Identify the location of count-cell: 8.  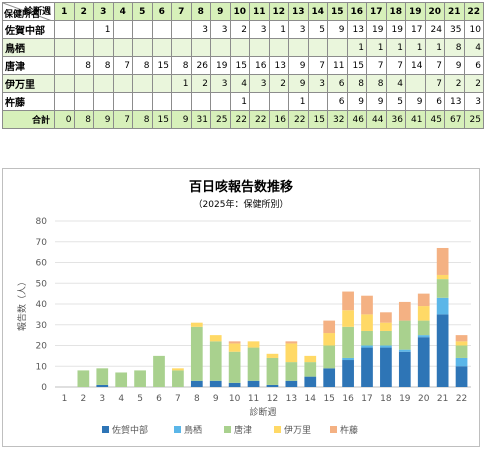
(376, 83).